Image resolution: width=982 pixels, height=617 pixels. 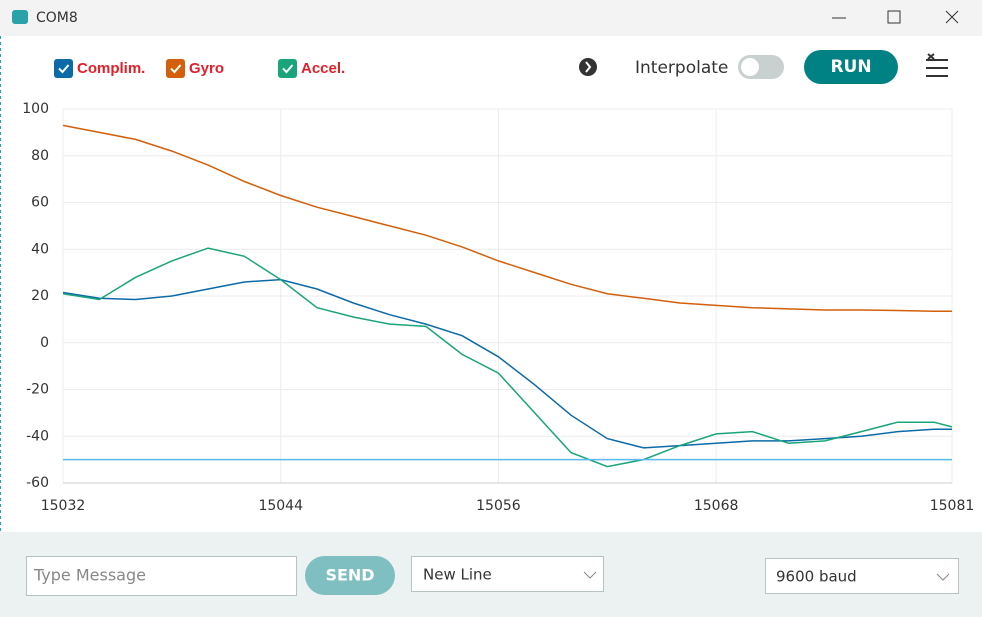 What do you see at coordinates (35, 109) in the screenshot?
I see `y-tick-label: 100` at bounding box center [35, 109].